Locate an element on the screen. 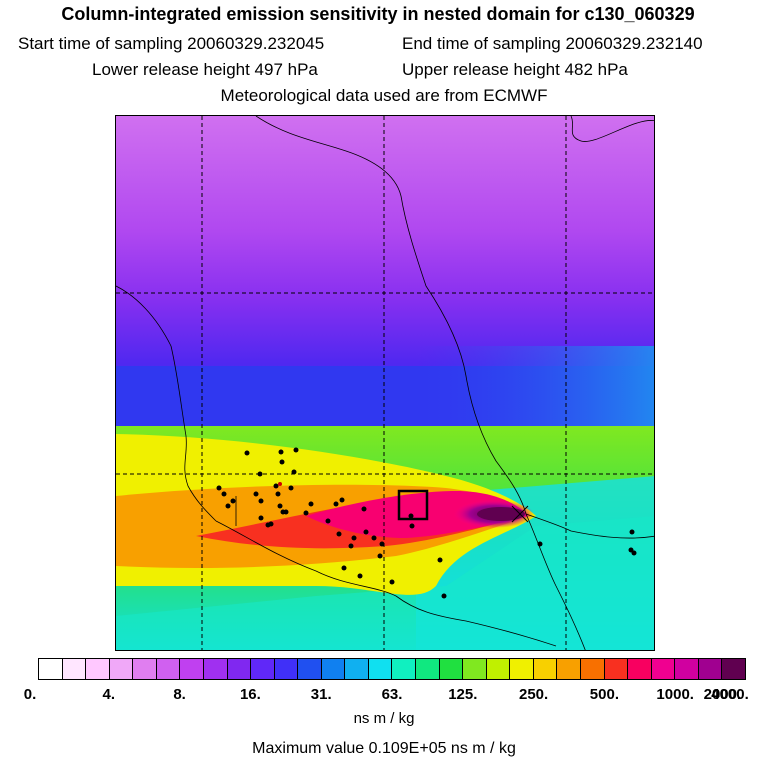  station-markers is located at coordinates (426, 523).